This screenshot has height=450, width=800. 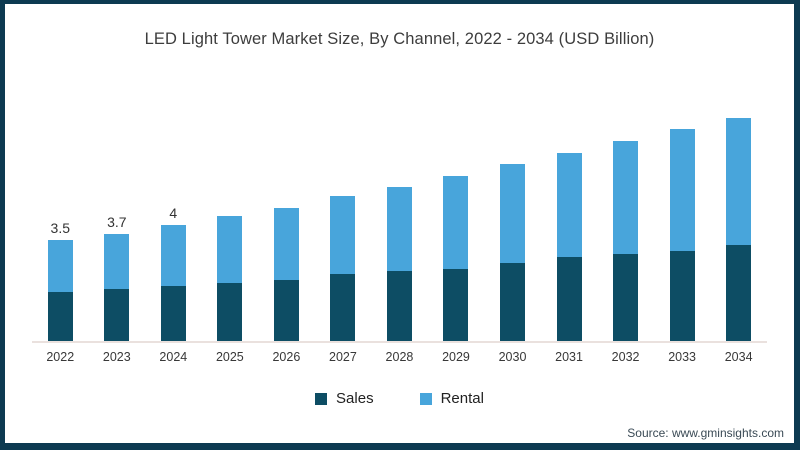 What do you see at coordinates (626, 297) in the screenshot?
I see `bar-segment-sales-2032` at bounding box center [626, 297].